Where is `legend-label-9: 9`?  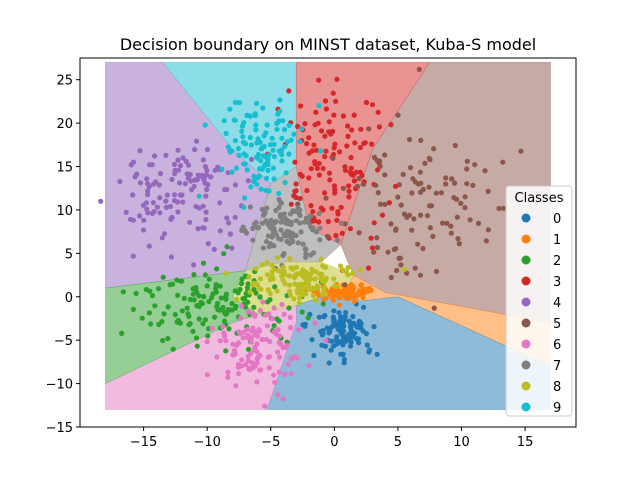
legend-label-9: 9 is located at coordinates (557, 408).